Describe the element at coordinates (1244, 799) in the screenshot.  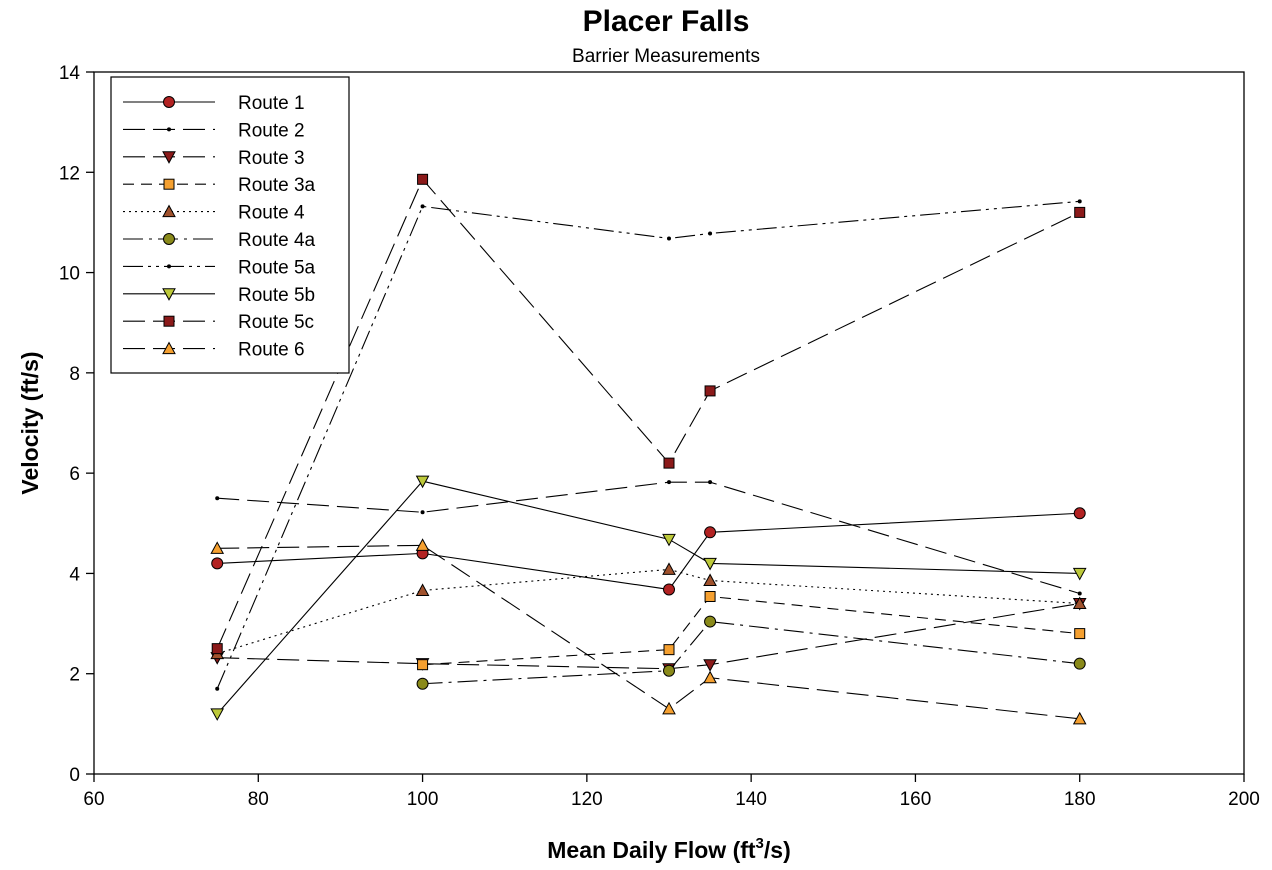
I see `x-tick-label: 200` at that location.